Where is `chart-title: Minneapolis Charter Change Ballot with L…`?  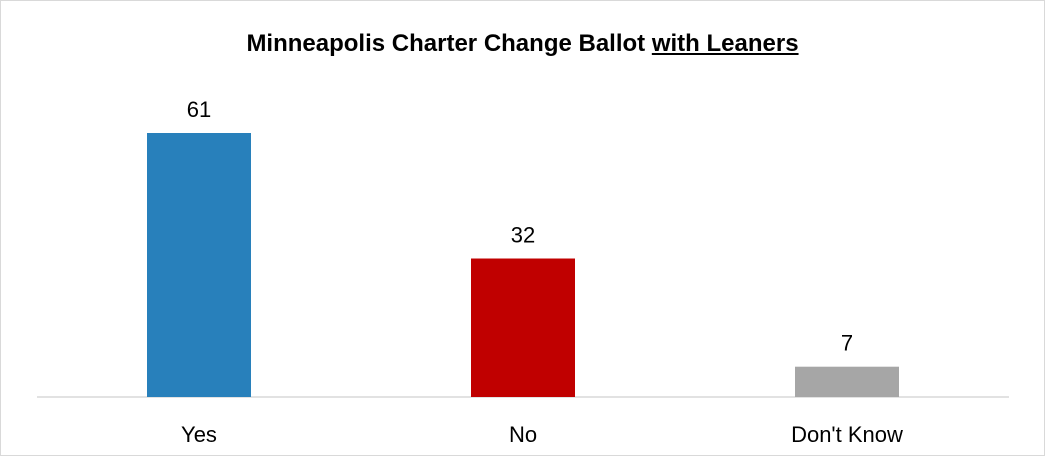
chart-title: Minneapolis Charter Change Ballot with L… is located at coordinates (522, 44).